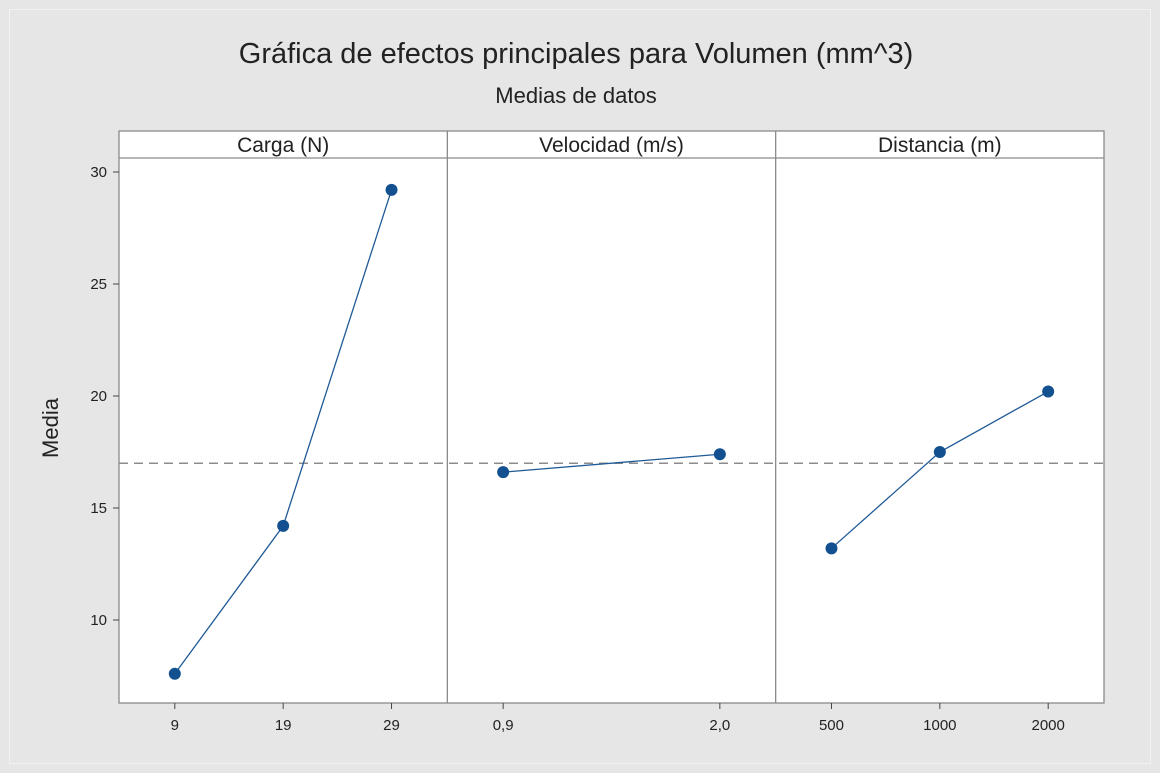 The width and height of the screenshot is (1160, 773). What do you see at coordinates (1047, 725) in the screenshot?
I see `x-tick-label: 2000` at bounding box center [1047, 725].